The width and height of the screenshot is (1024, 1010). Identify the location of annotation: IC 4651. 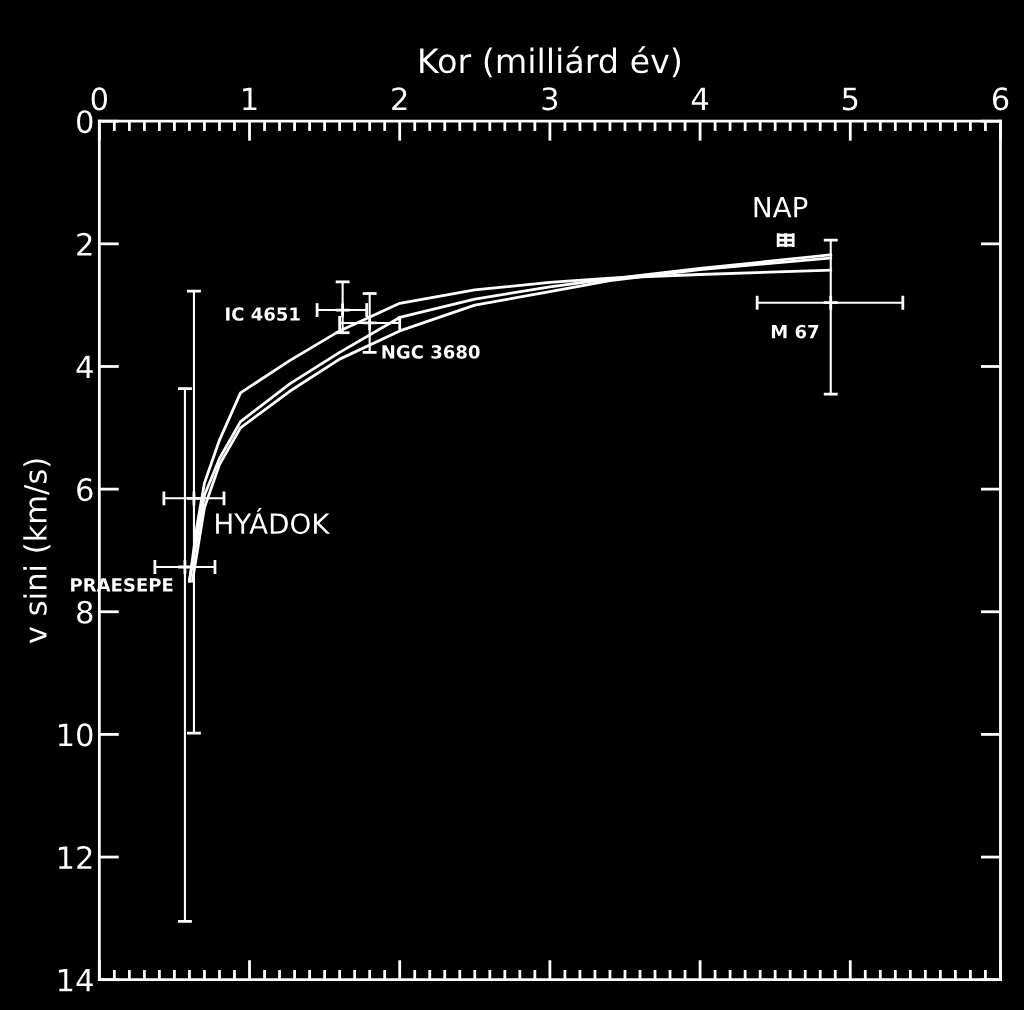
(263, 314).